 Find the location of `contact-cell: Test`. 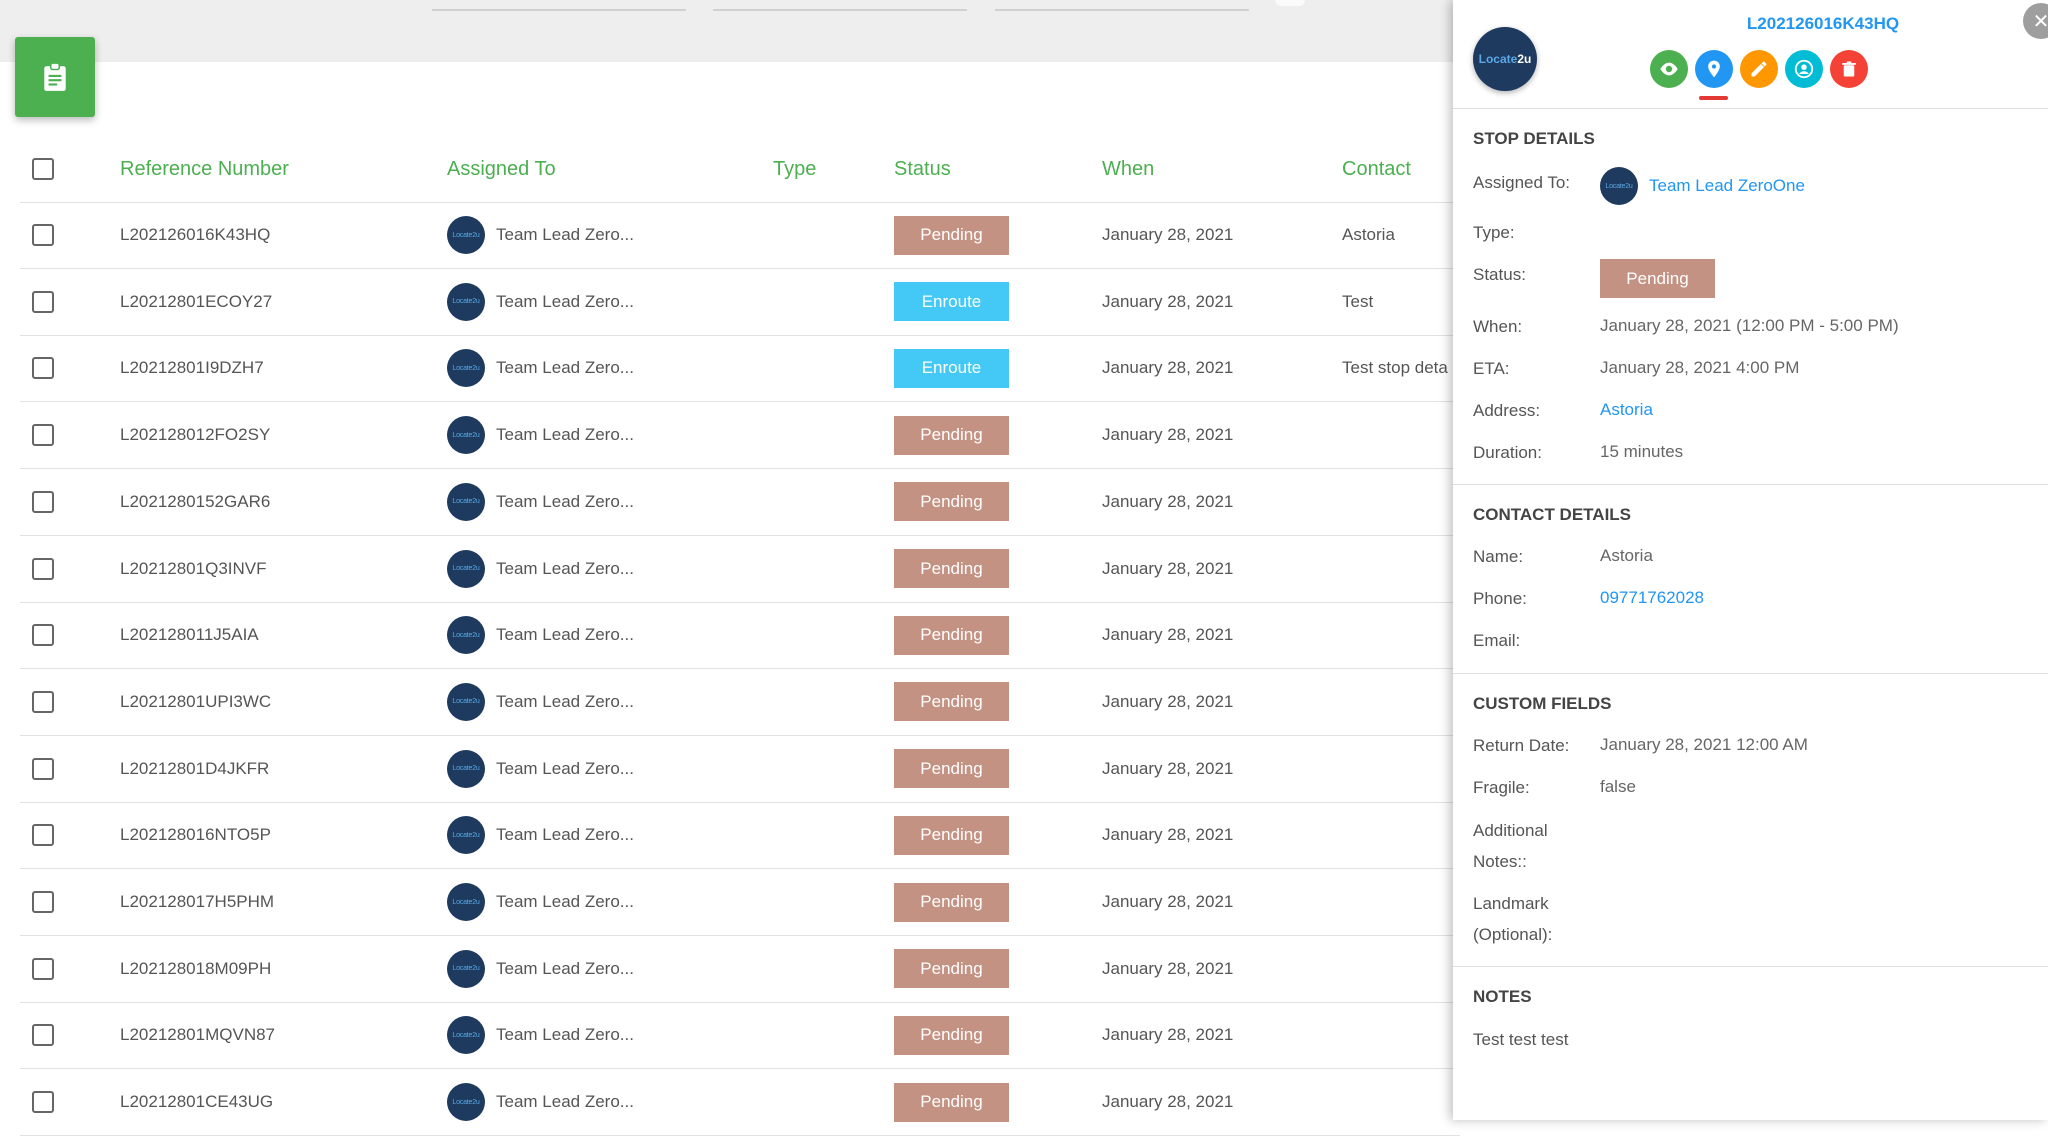

contact-cell: Test is located at coordinates (1358, 301).